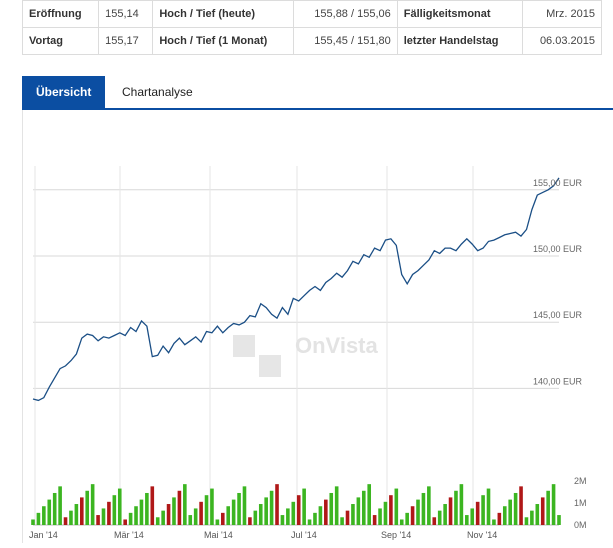 The height and width of the screenshot is (548, 613). What do you see at coordinates (244, 346) in the screenshot?
I see `watermark-logo-icon` at bounding box center [244, 346].